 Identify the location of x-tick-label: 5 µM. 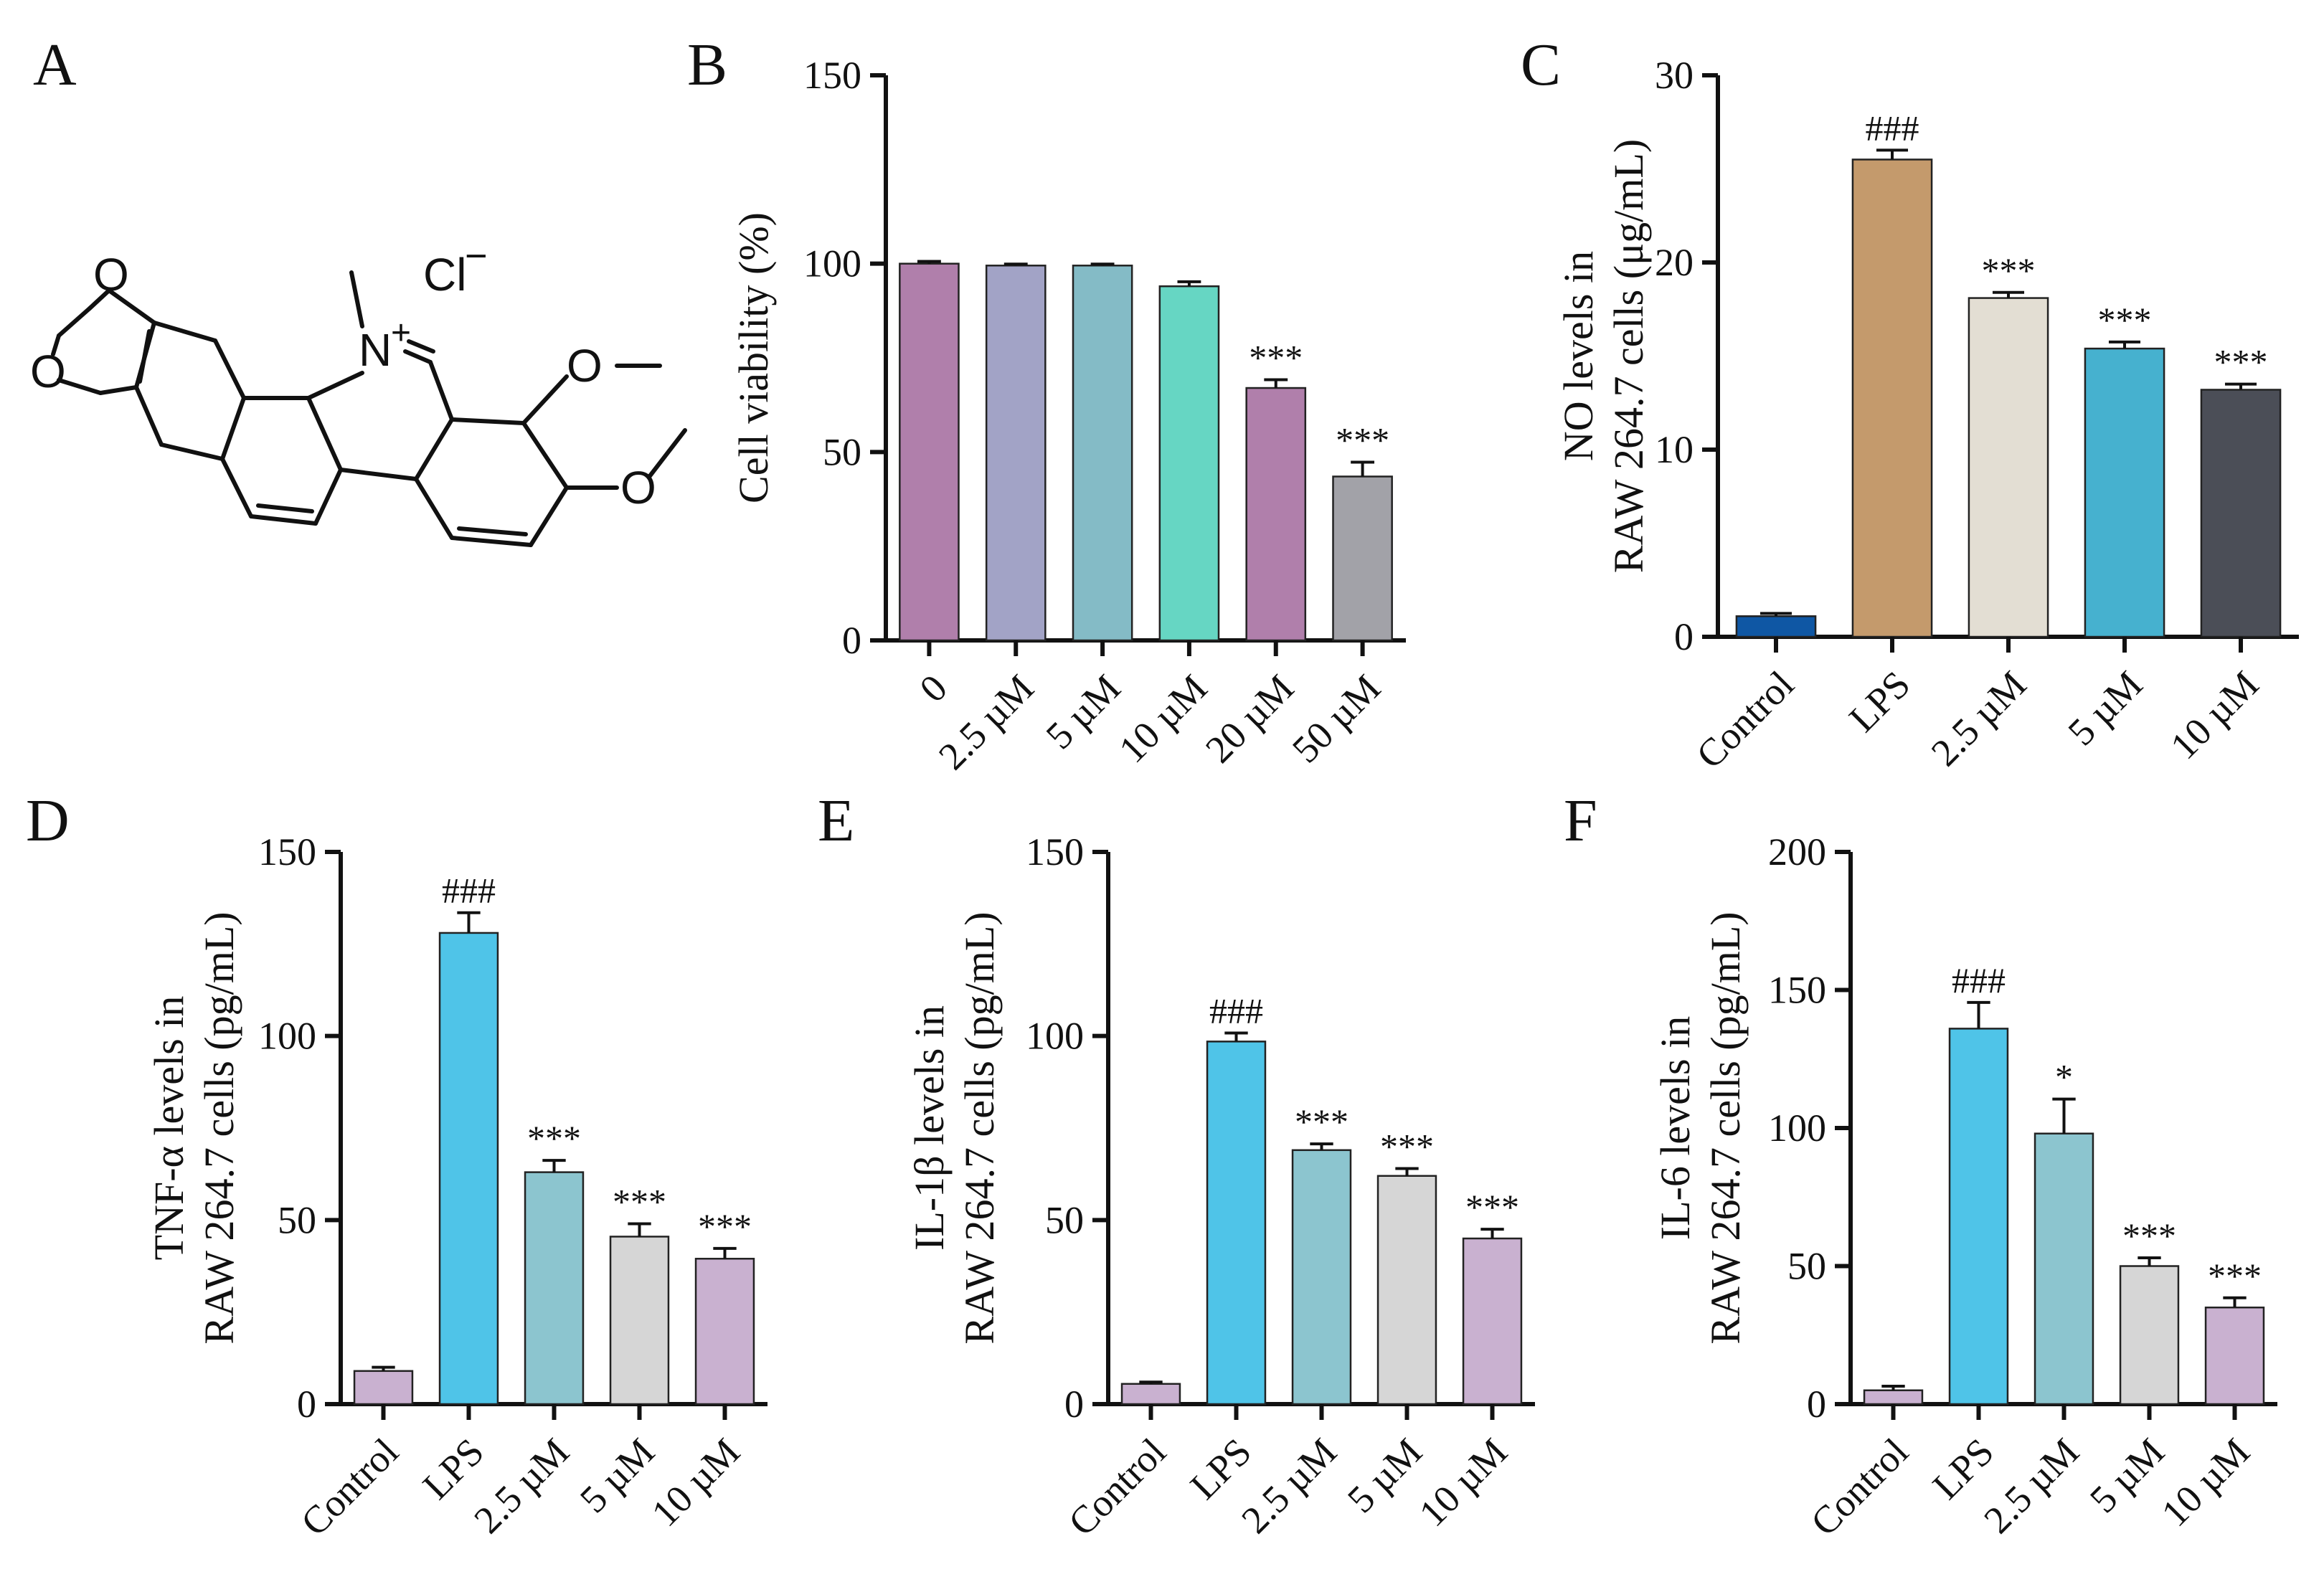
(2104, 708).